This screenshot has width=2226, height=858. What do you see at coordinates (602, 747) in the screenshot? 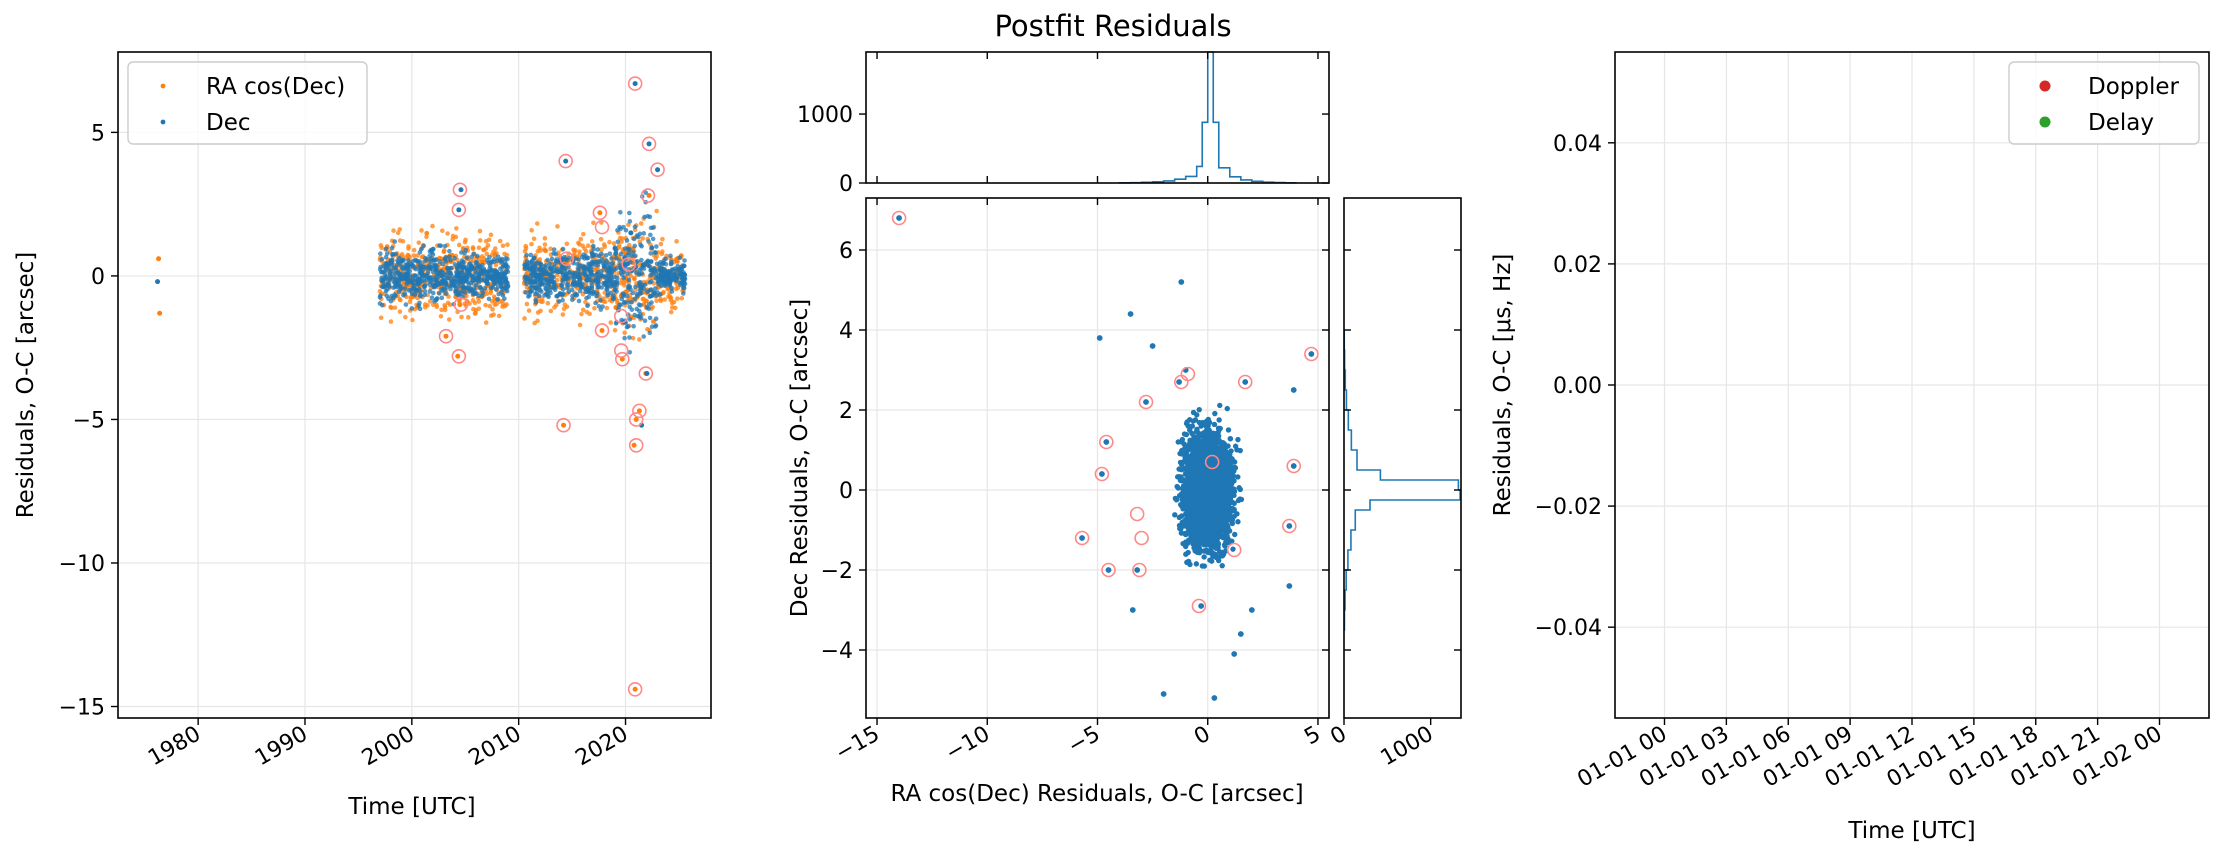
I see `x-tick-label: 2020` at bounding box center [602, 747].